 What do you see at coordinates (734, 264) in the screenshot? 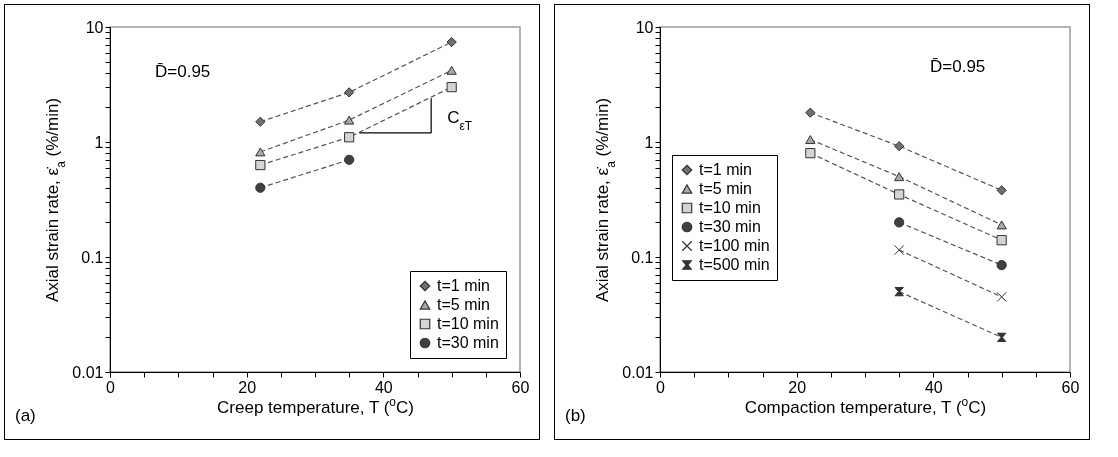
I see `legend-label: t=500 min` at bounding box center [734, 264].